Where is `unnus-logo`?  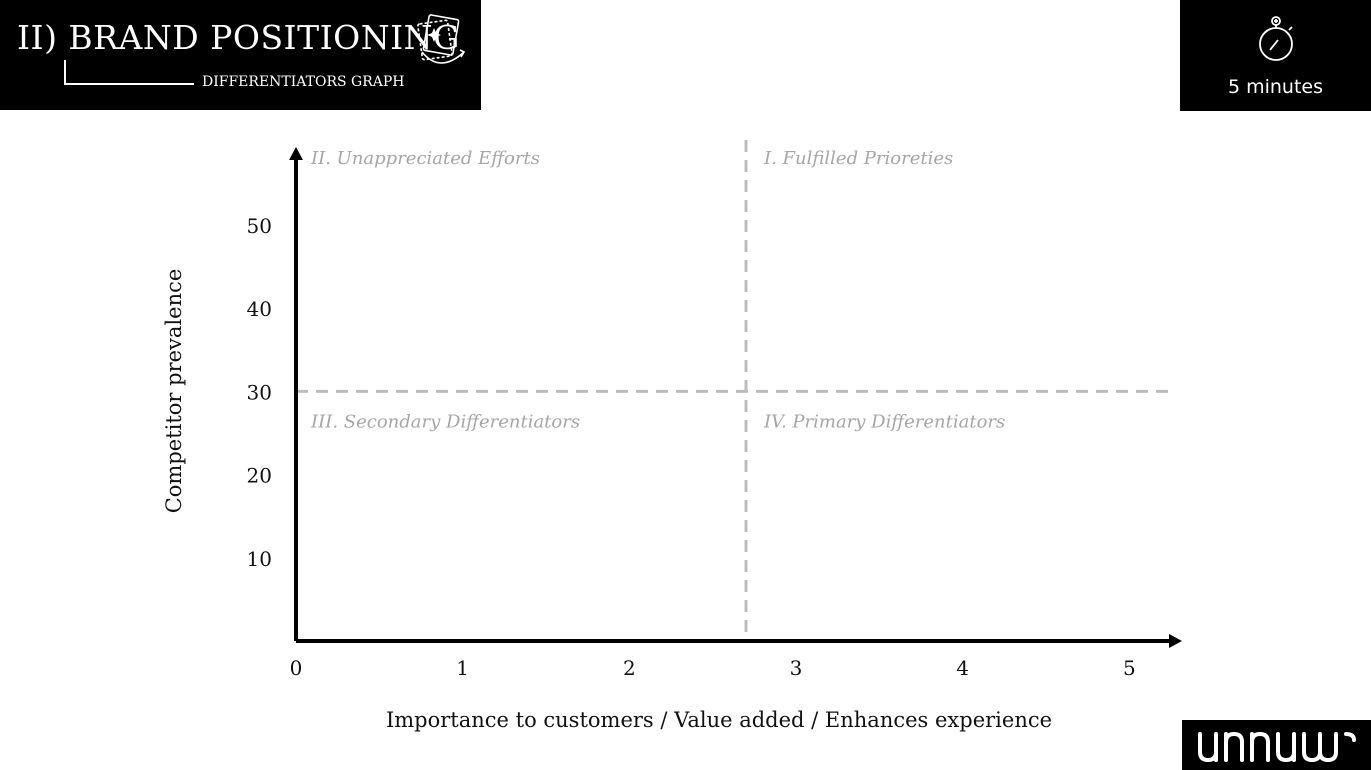 unnus-logo is located at coordinates (1277, 747).